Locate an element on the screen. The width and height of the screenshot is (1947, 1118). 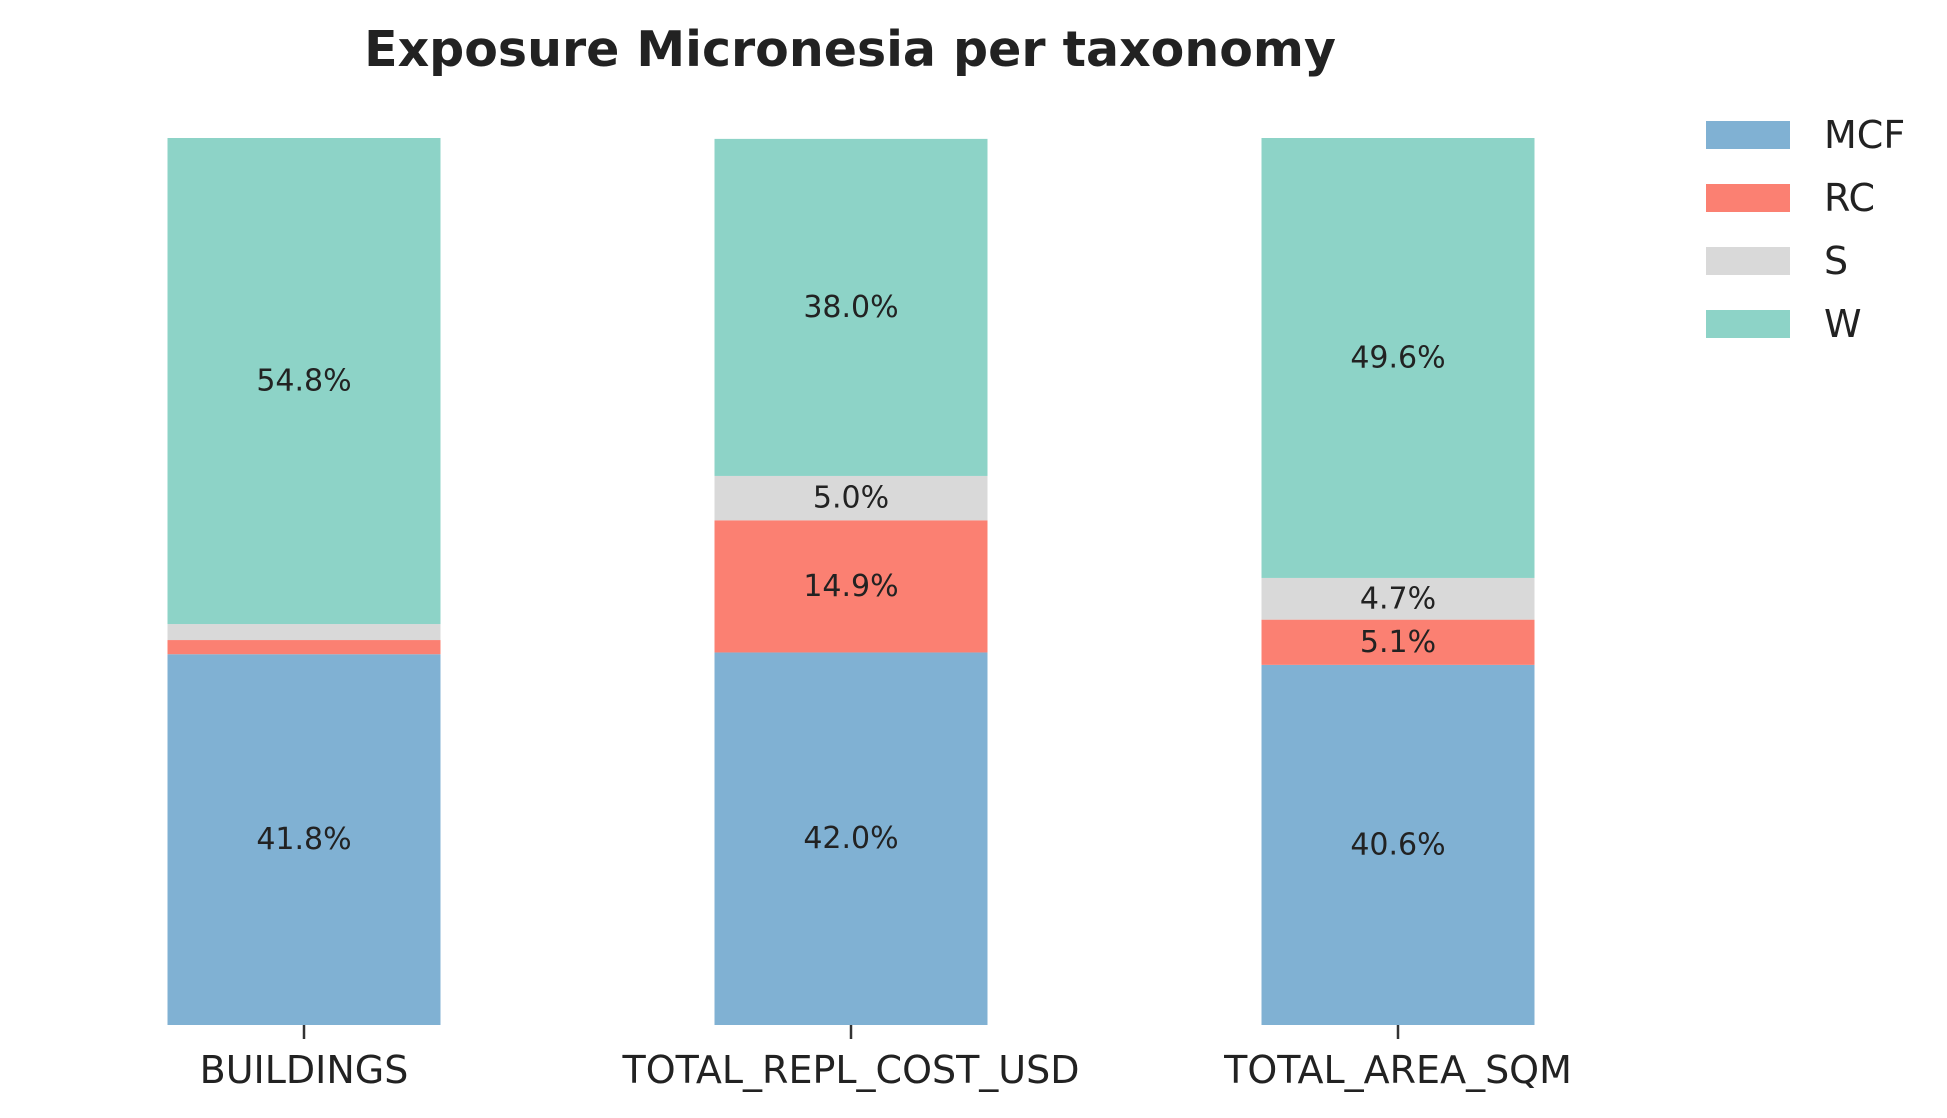
legend-label-mcf: MCF is located at coordinates (1864, 135).